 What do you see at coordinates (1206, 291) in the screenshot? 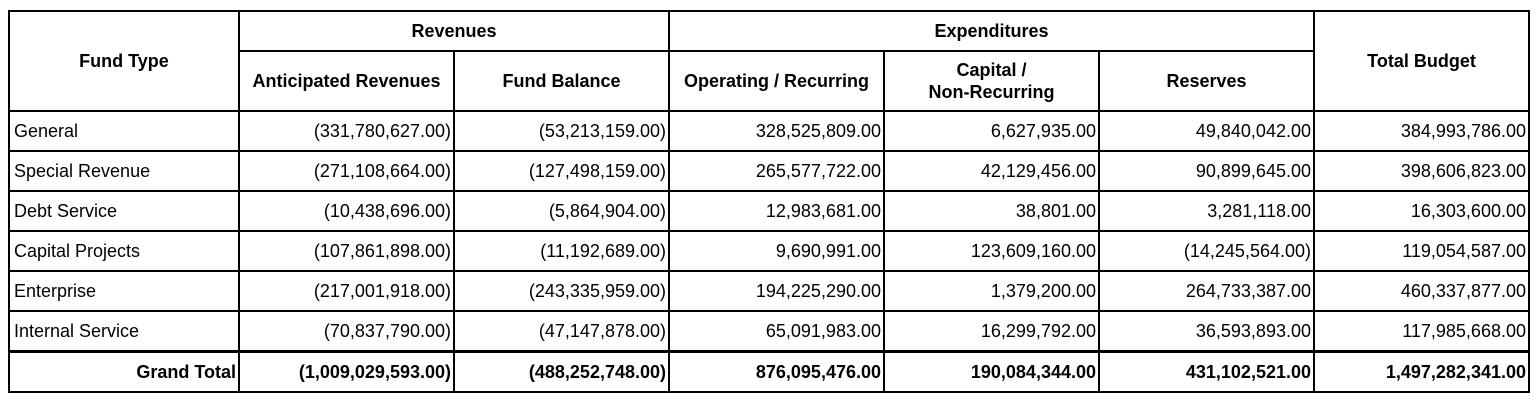
I see `reserves-cell: 264,733,387.00` at bounding box center [1206, 291].